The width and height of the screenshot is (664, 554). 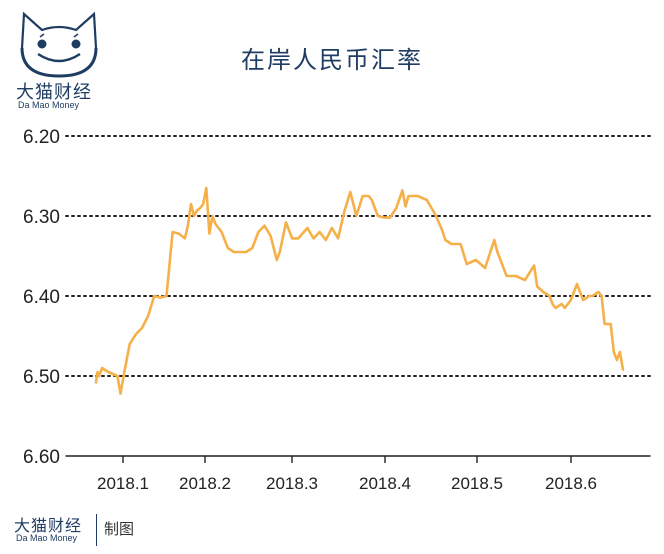 I want to click on y-tick-label: 6.40, so click(x=41, y=297).